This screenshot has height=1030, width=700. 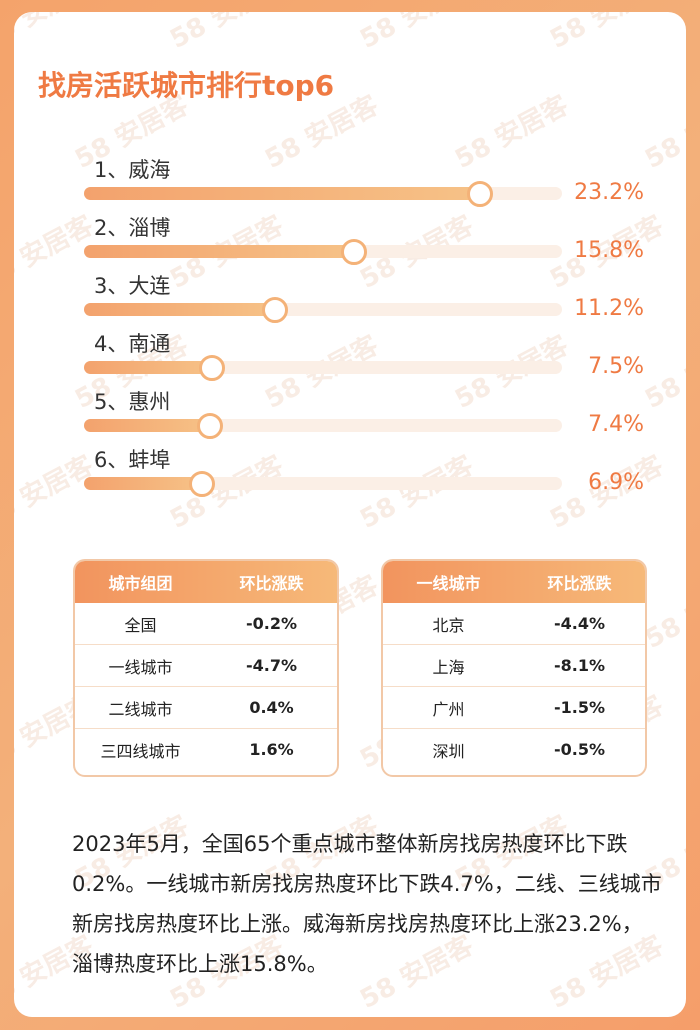 What do you see at coordinates (616, 366) in the screenshot?
I see `value-label: 7.5%` at bounding box center [616, 366].